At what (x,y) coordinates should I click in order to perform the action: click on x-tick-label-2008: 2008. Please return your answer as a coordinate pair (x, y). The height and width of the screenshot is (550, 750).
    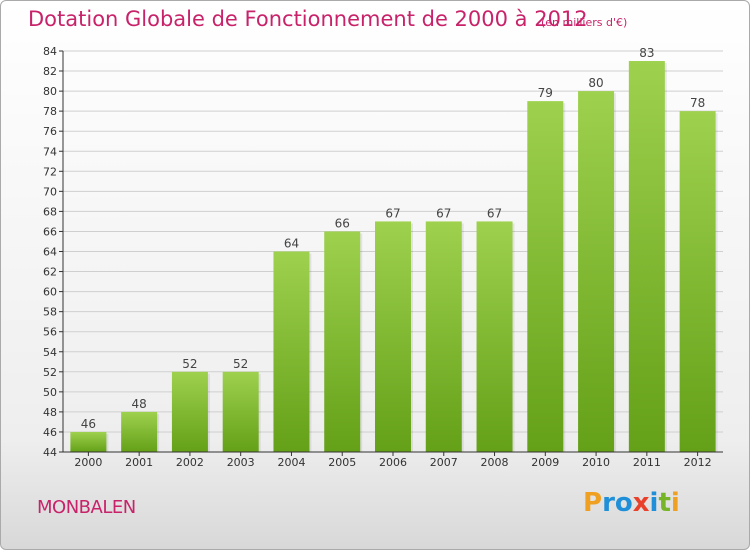
    Looking at the image, I should click on (495, 462).